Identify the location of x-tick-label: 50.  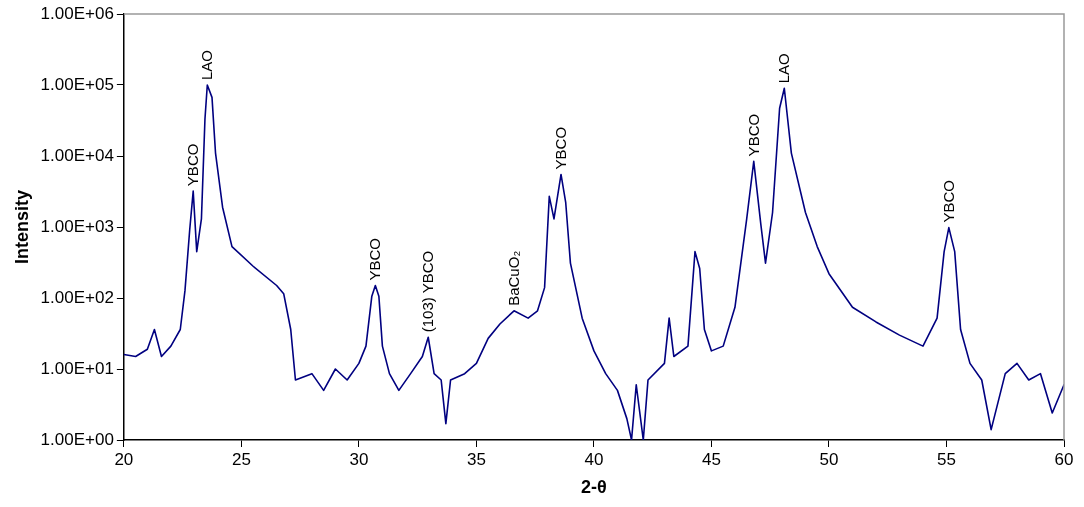
(829, 459).